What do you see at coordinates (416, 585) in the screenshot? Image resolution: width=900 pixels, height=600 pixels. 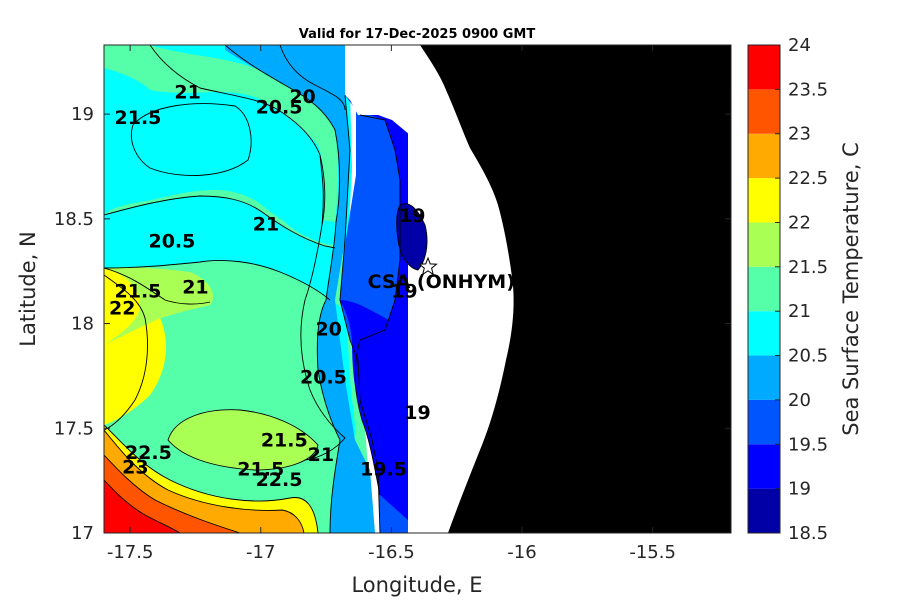 I see `x-axis-label: Longitude, E` at bounding box center [416, 585].